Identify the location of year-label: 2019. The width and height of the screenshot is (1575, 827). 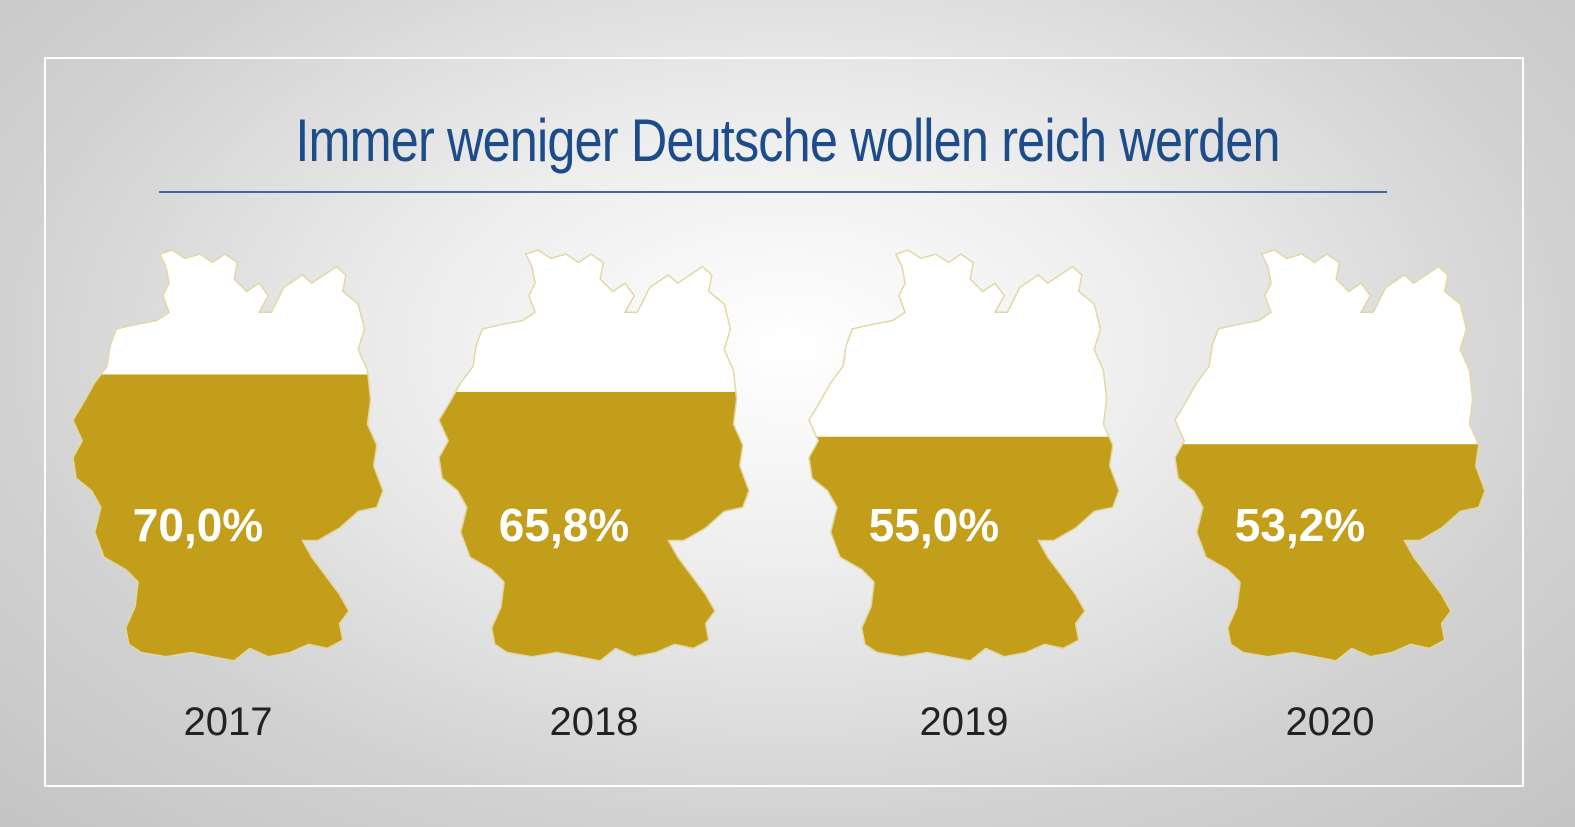
(964, 722).